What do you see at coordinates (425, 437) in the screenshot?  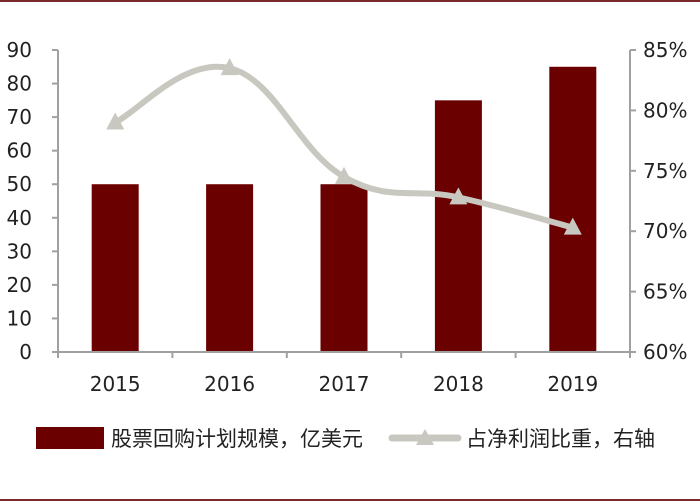 I see `legend-line-marker-icon` at bounding box center [425, 437].